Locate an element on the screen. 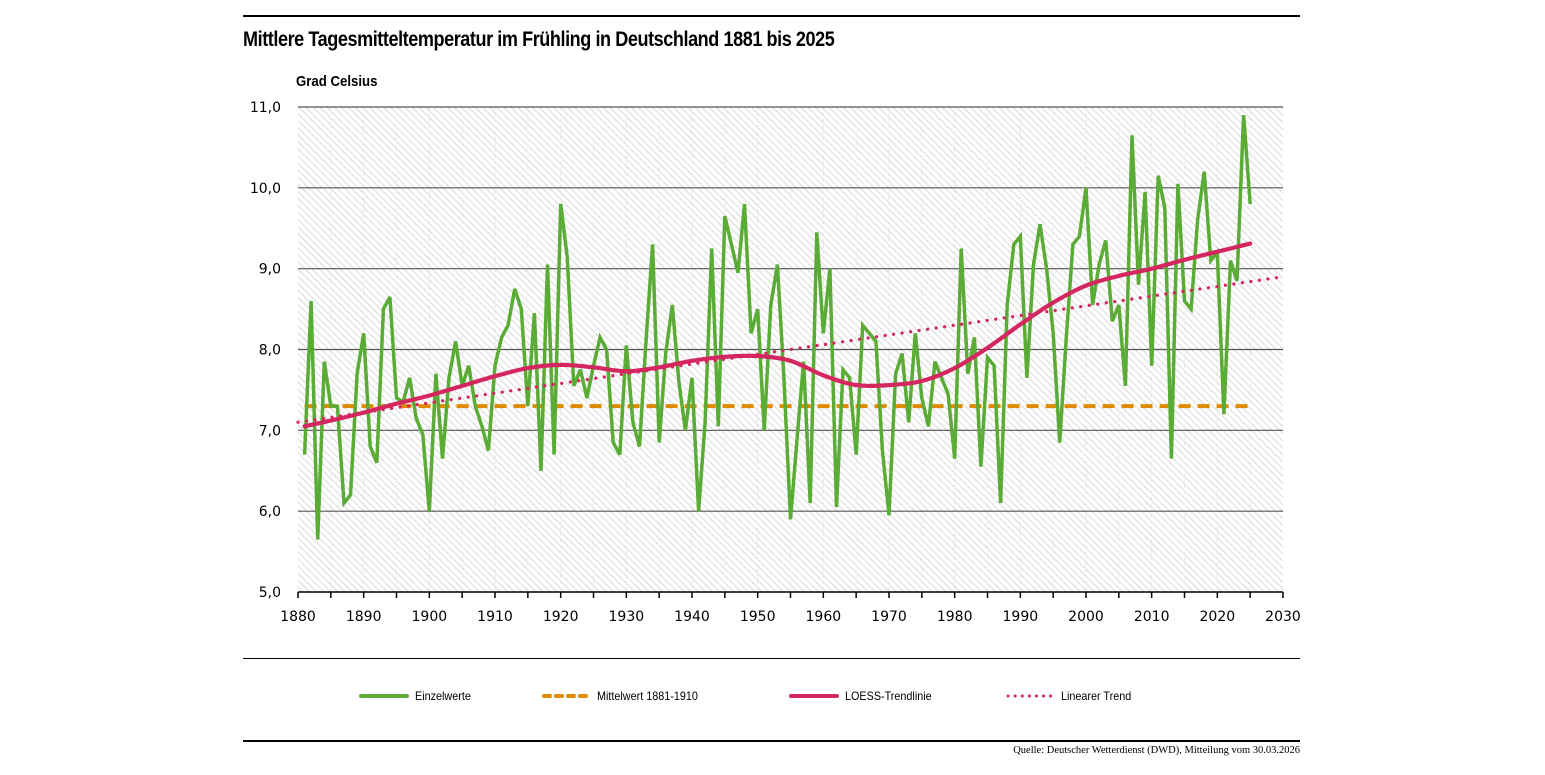 The width and height of the screenshot is (1545, 775). y-tick-label: 5,0 is located at coordinates (270, 593).